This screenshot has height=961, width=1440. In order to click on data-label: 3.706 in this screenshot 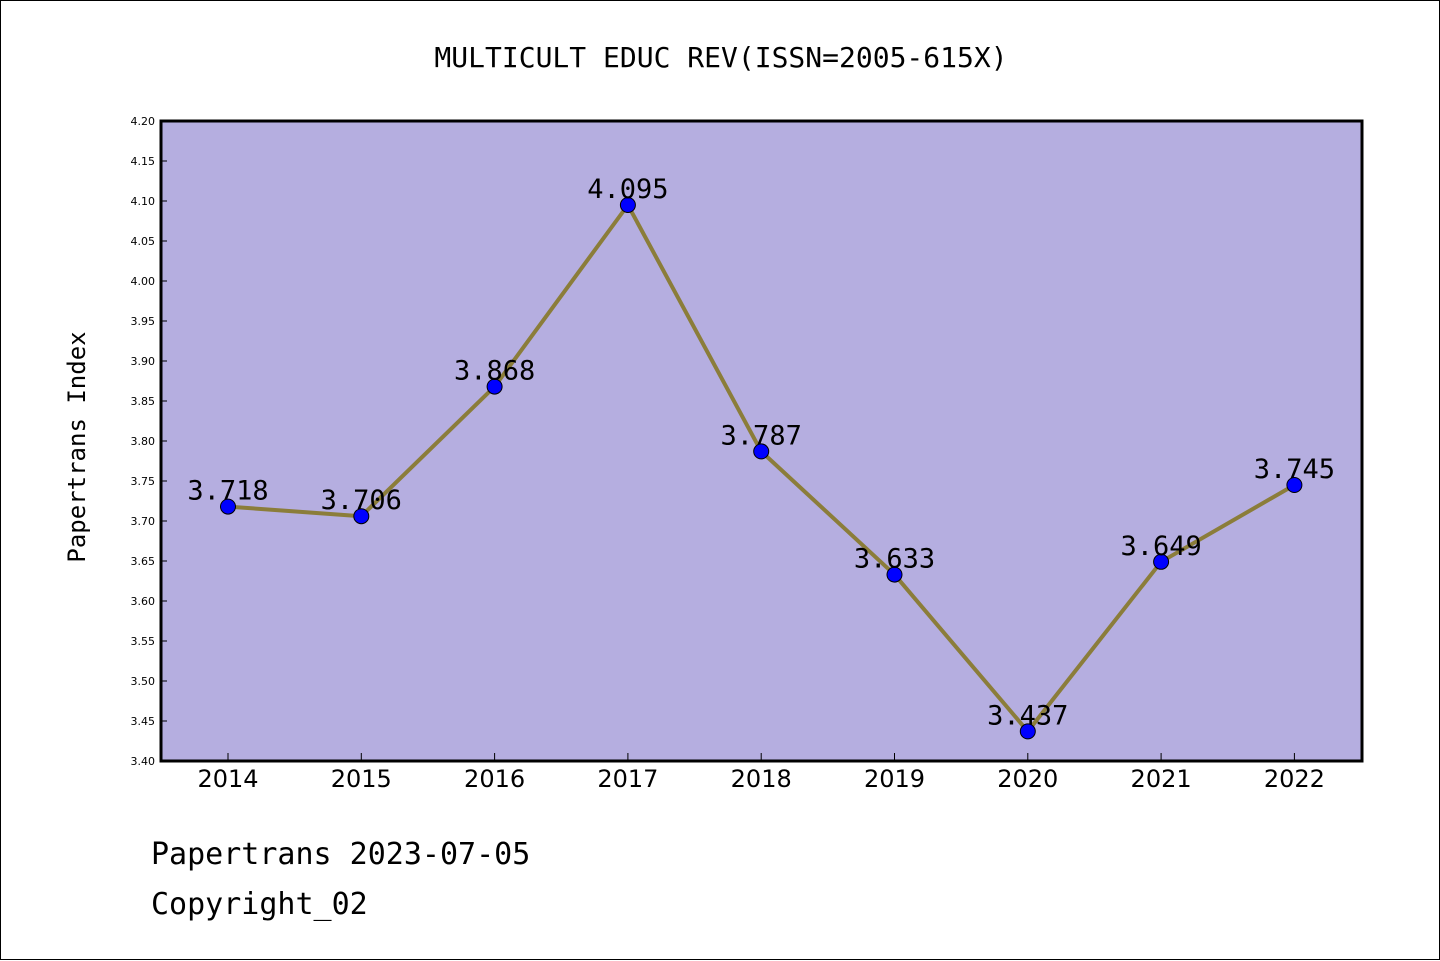, I will do `click(361, 500)`.